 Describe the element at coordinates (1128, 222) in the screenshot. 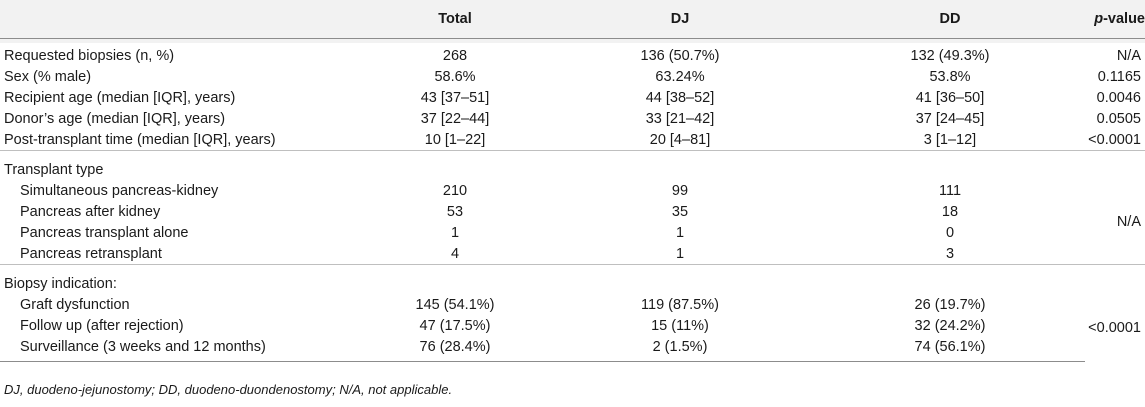

I see `cell-p-value-transplant-type: N/A` at that location.